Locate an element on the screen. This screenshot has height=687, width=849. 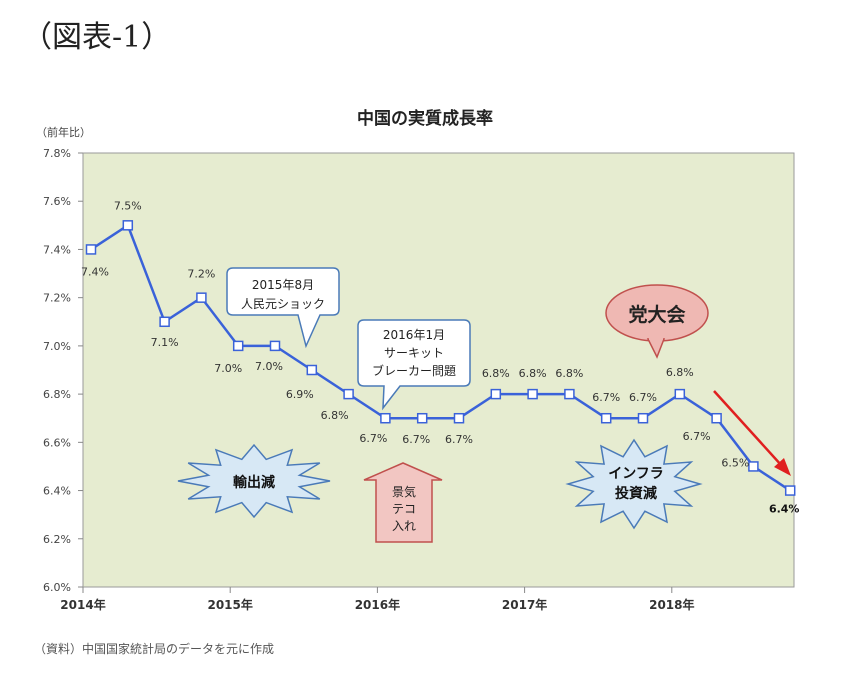
chart-title: 中国の実質成長率 is located at coordinates (425, 118).